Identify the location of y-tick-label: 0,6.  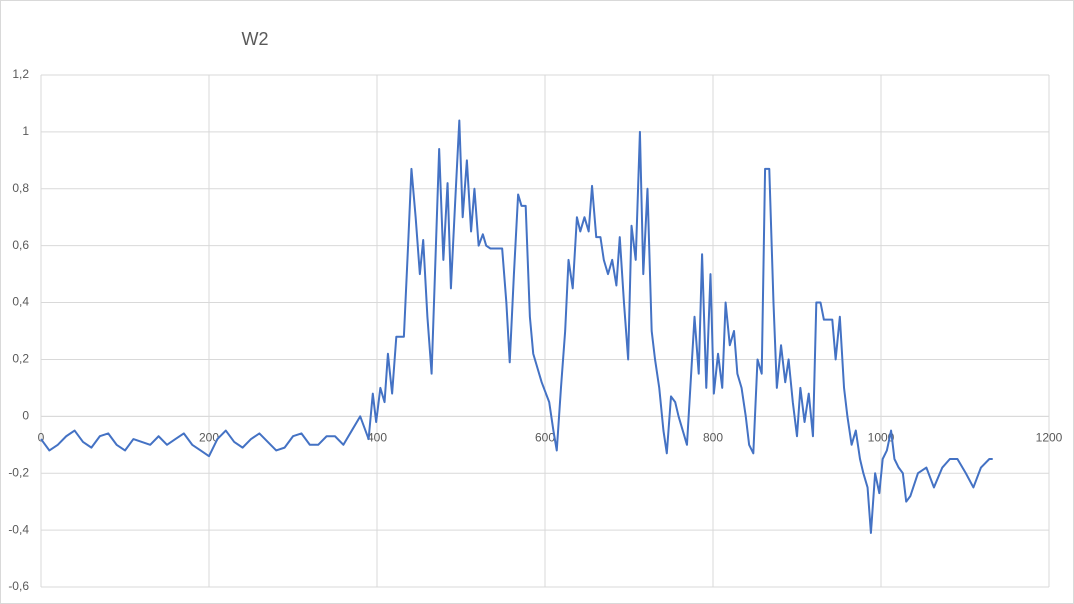
(20, 245).